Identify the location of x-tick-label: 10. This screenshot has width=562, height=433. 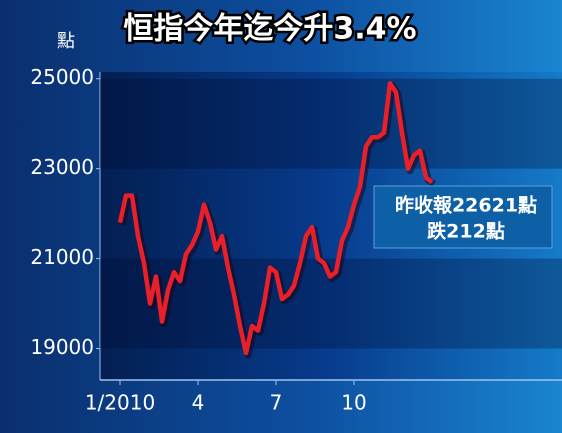
(353, 403).